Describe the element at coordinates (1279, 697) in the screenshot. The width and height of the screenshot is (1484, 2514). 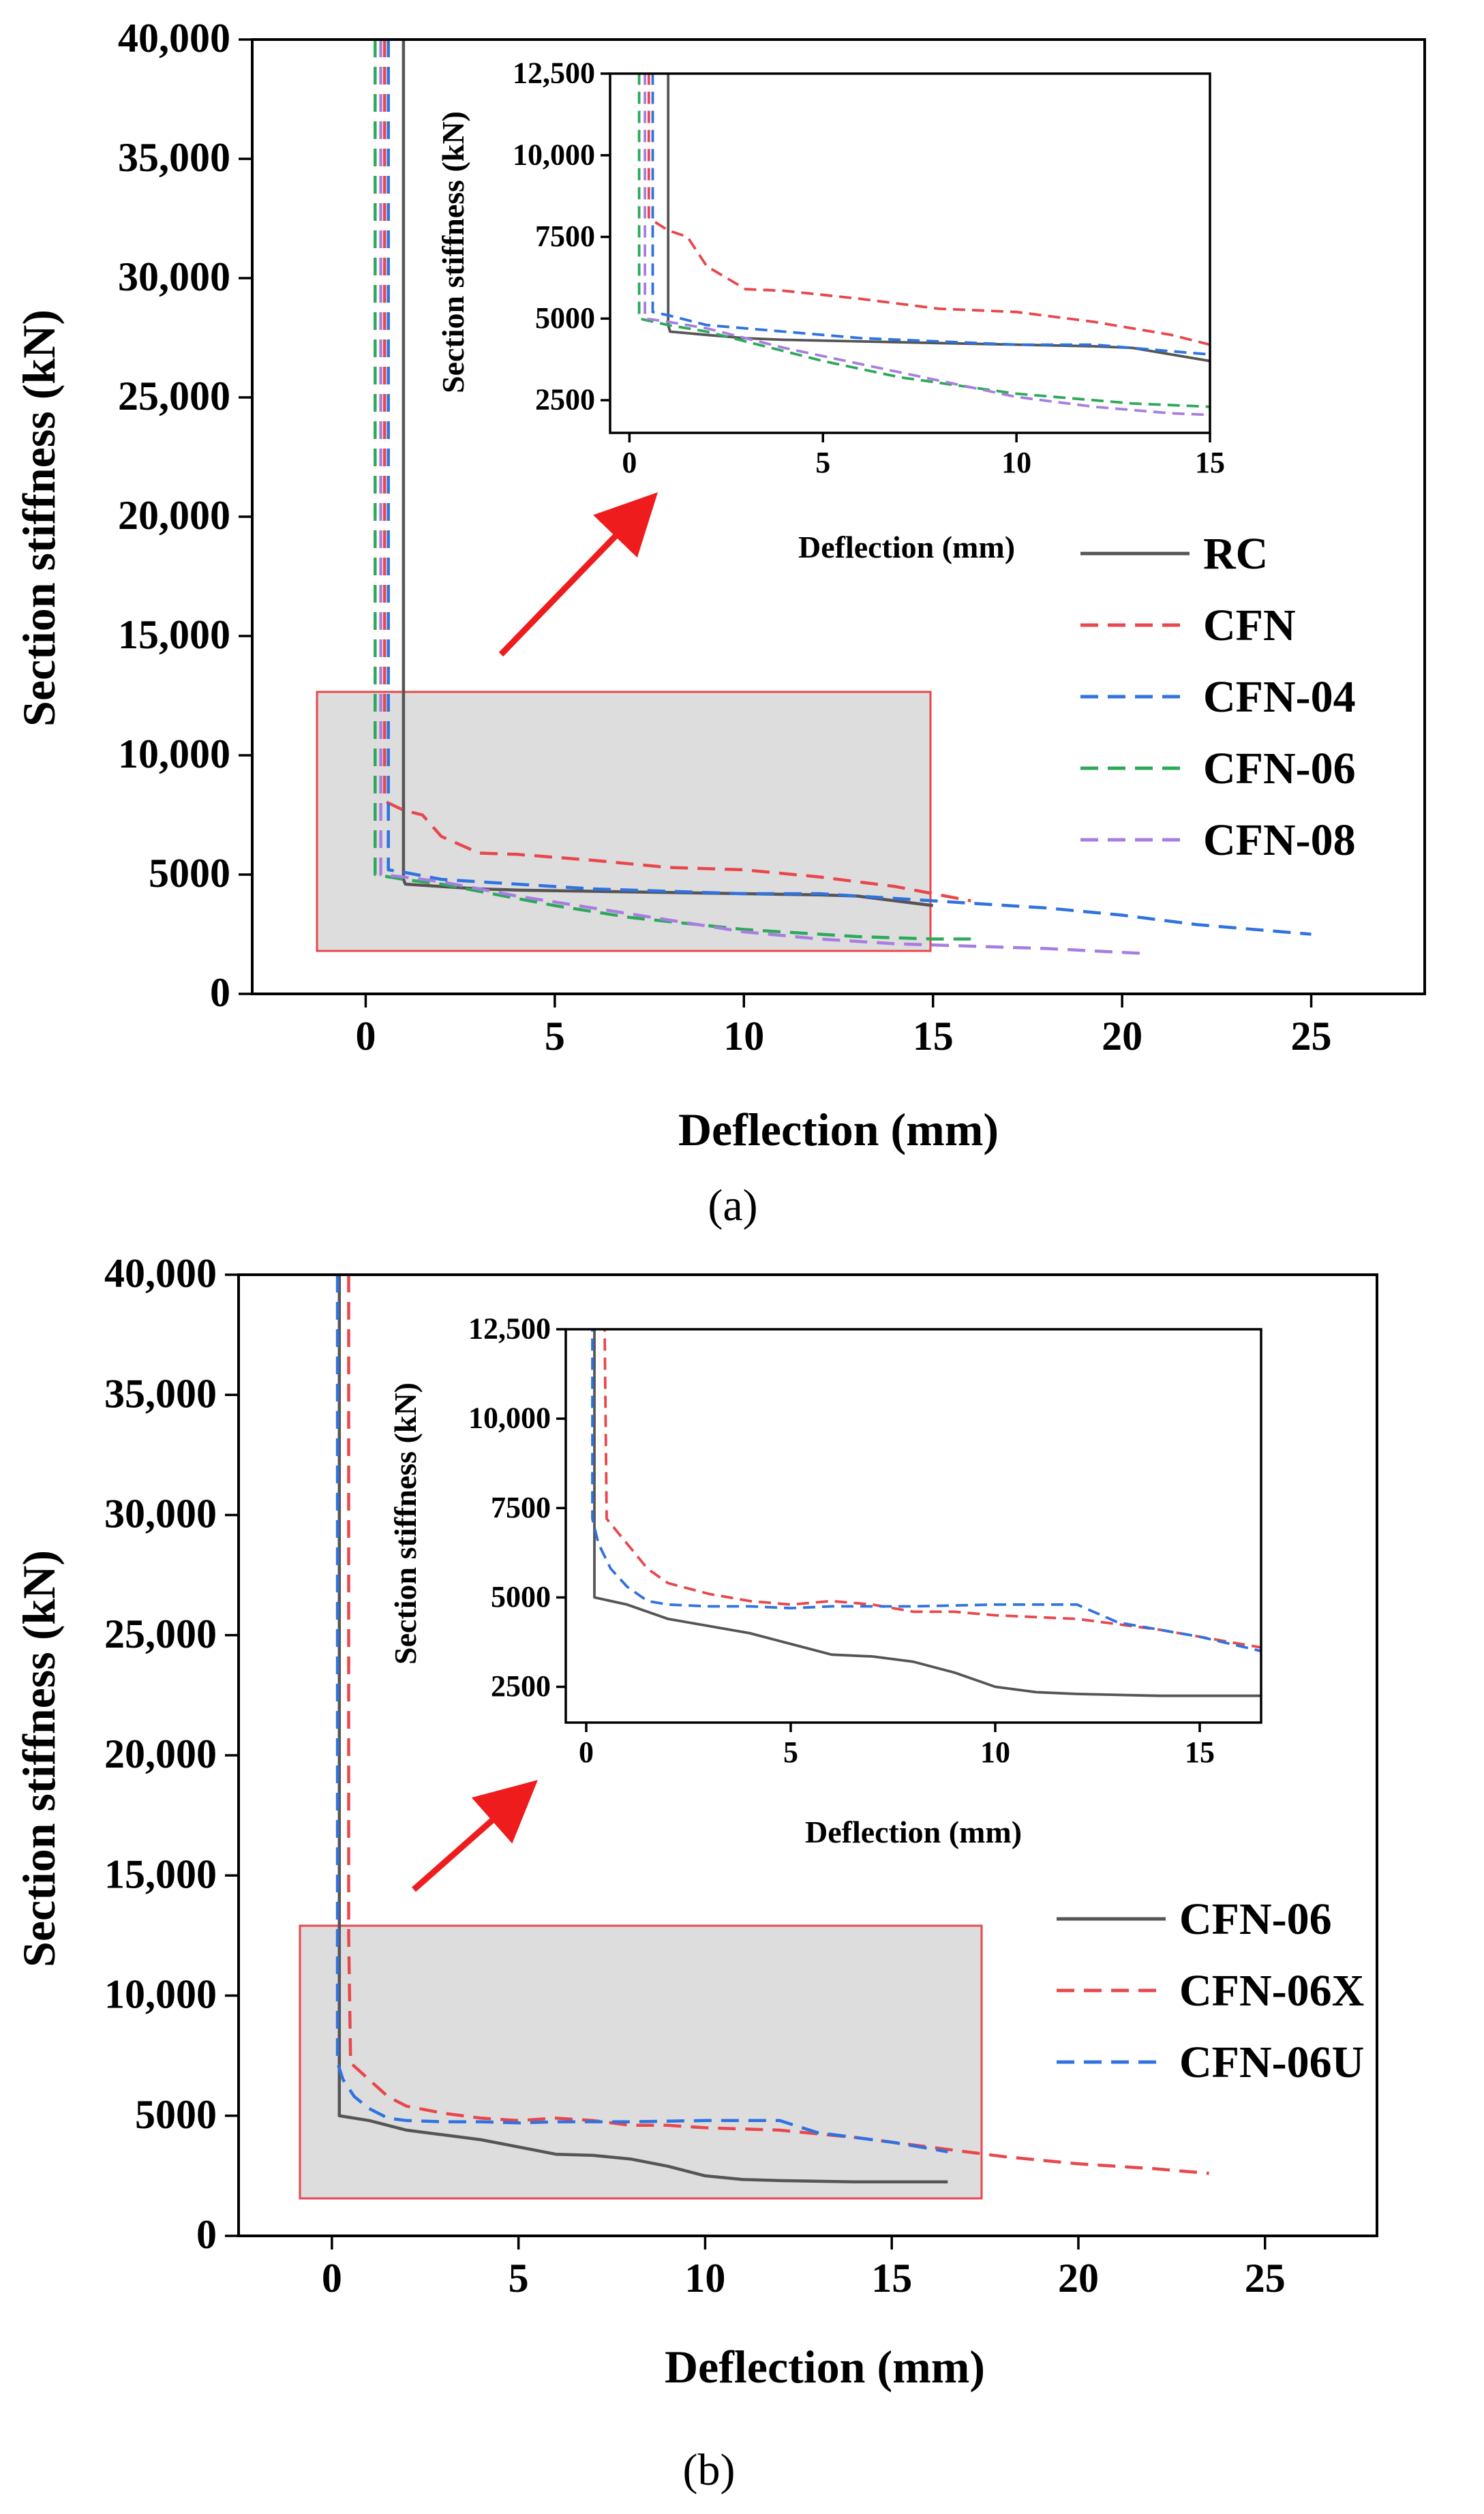
I see `legend-label-cfn-04: CFN-04` at that location.